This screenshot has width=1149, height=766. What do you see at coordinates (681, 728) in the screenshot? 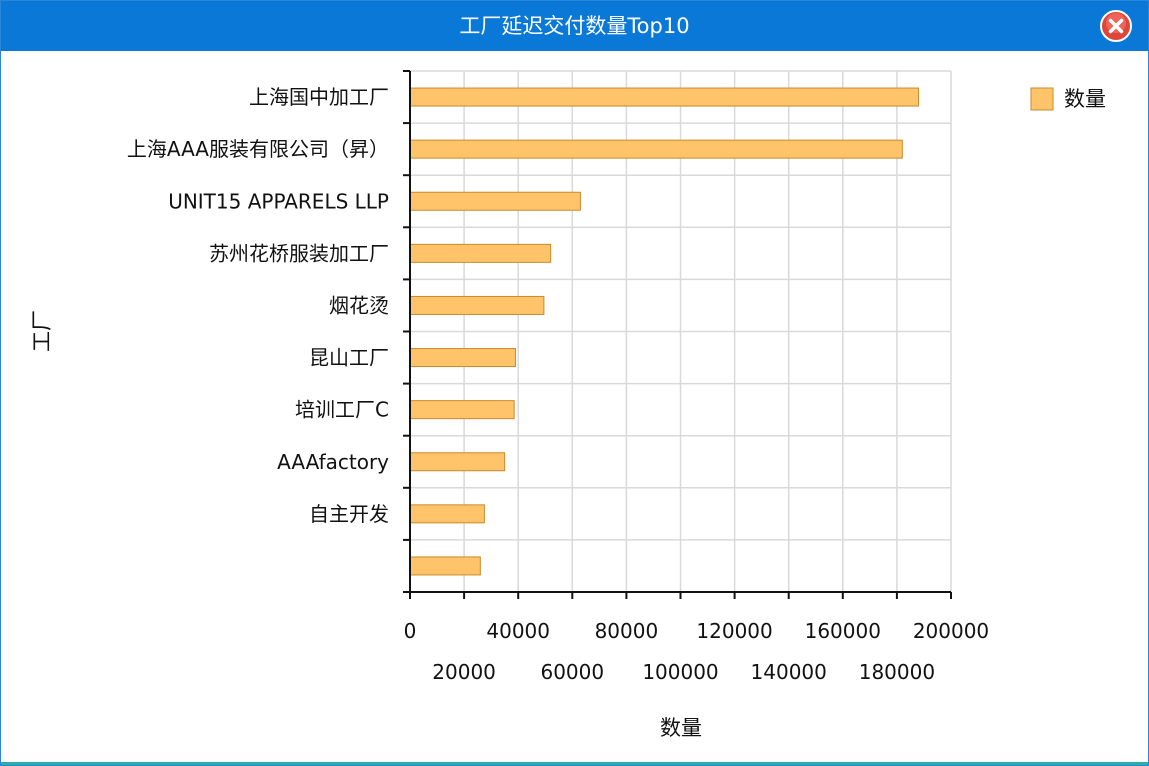
I see `x-axis-title: 数量` at bounding box center [681, 728].